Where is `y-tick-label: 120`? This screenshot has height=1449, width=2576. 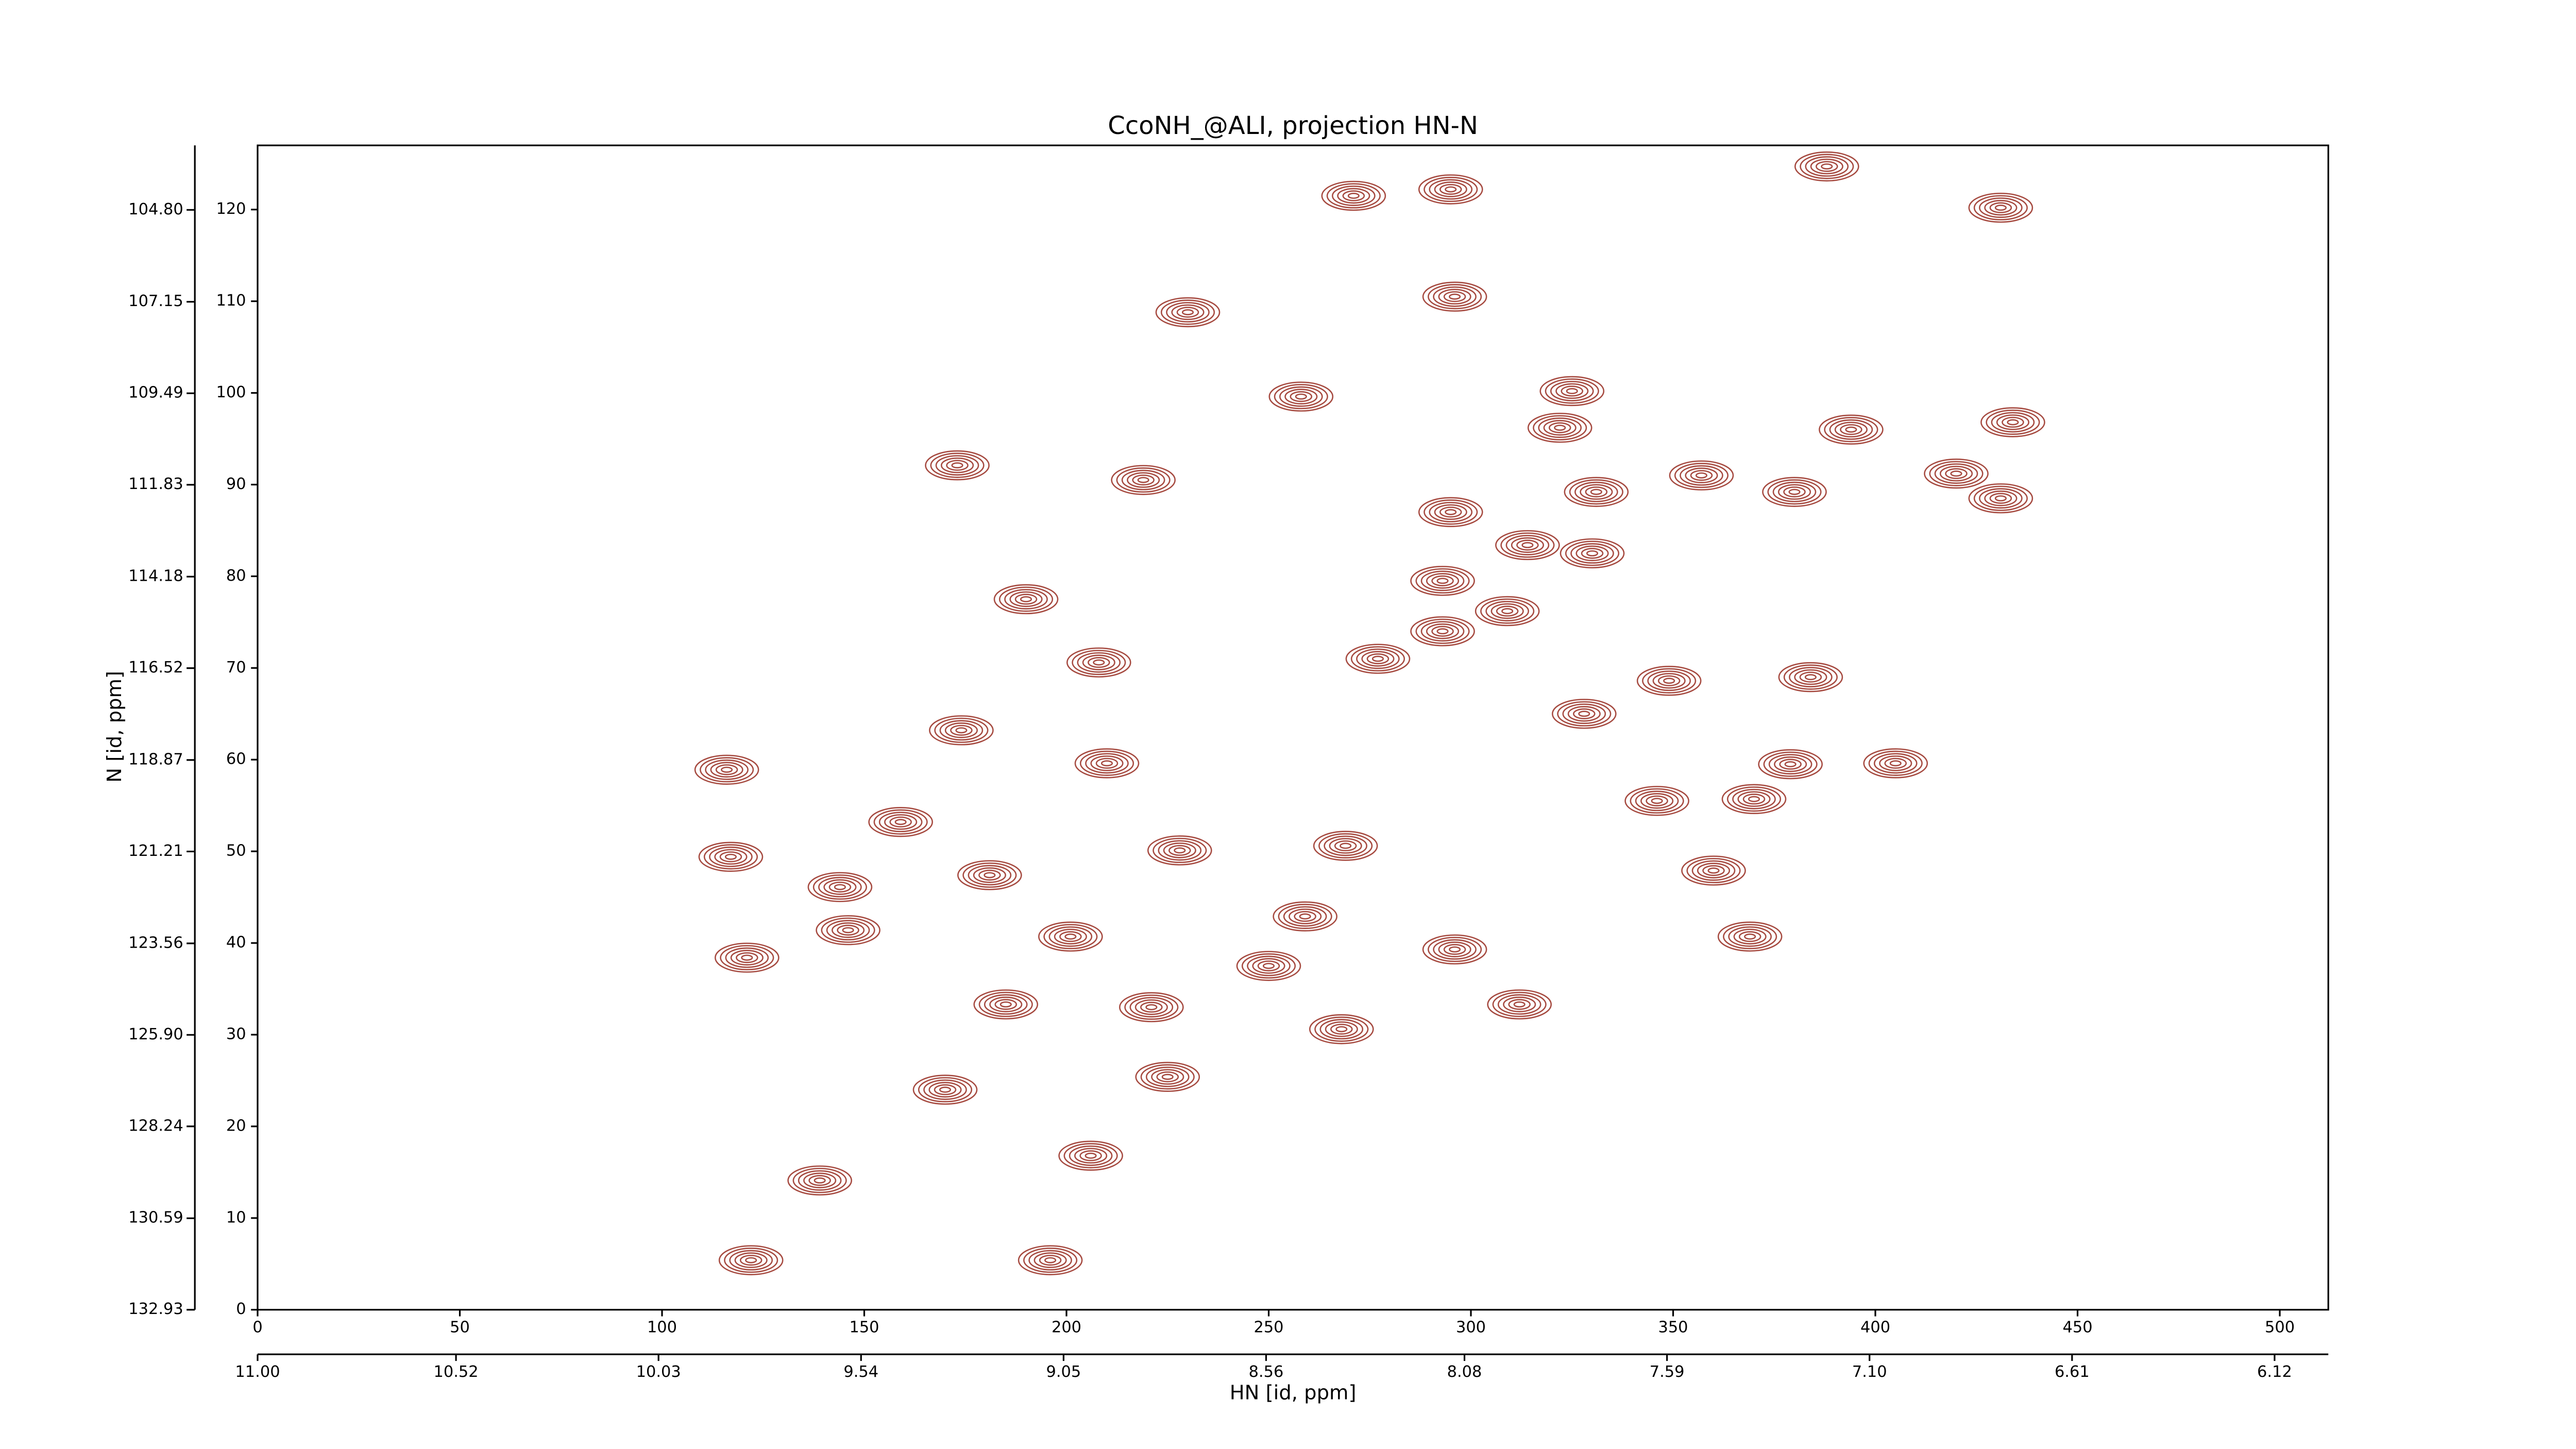
y-tick-label: 120 is located at coordinates (231, 209).